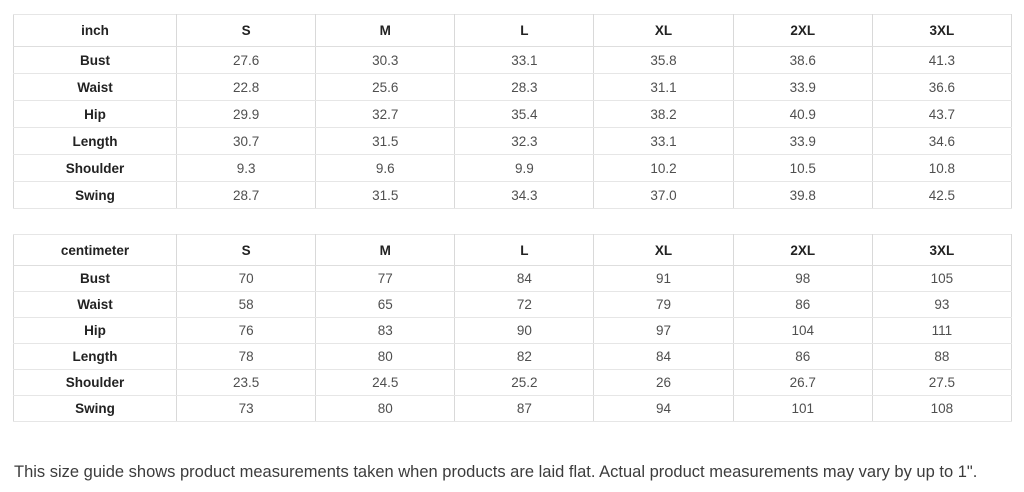 This screenshot has width=1024, height=492. Describe the element at coordinates (942, 195) in the screenshot. I see `measurement-value: 42.5` at that location.